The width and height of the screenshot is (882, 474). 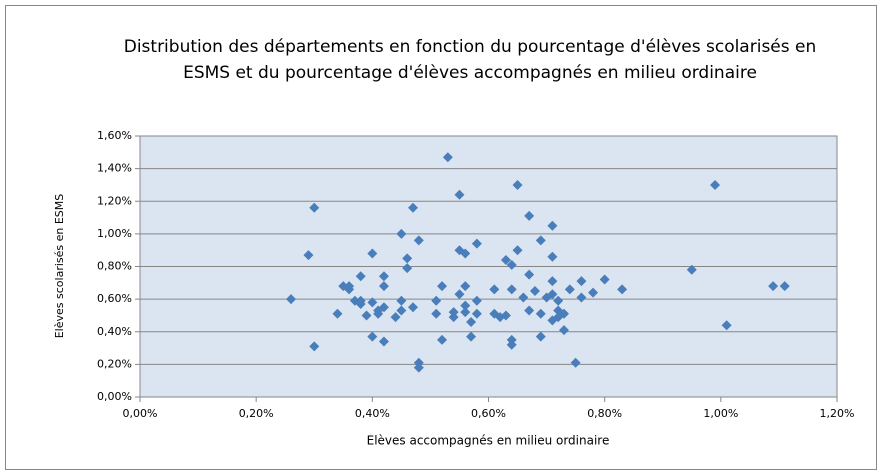 I want to click on x-tick-label: 0,00%, so click(x=140, y=413).